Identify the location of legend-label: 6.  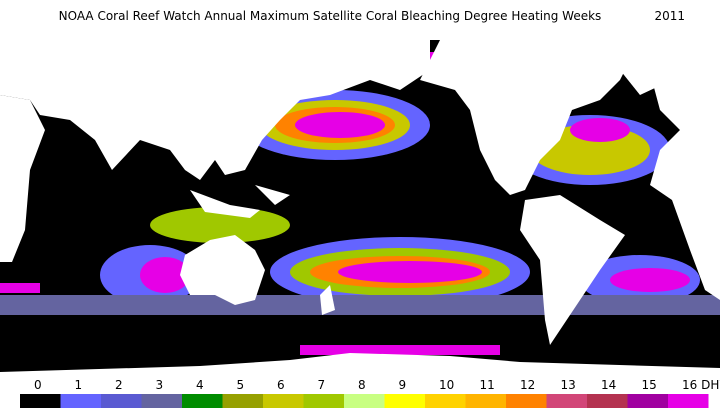
(281, 385).